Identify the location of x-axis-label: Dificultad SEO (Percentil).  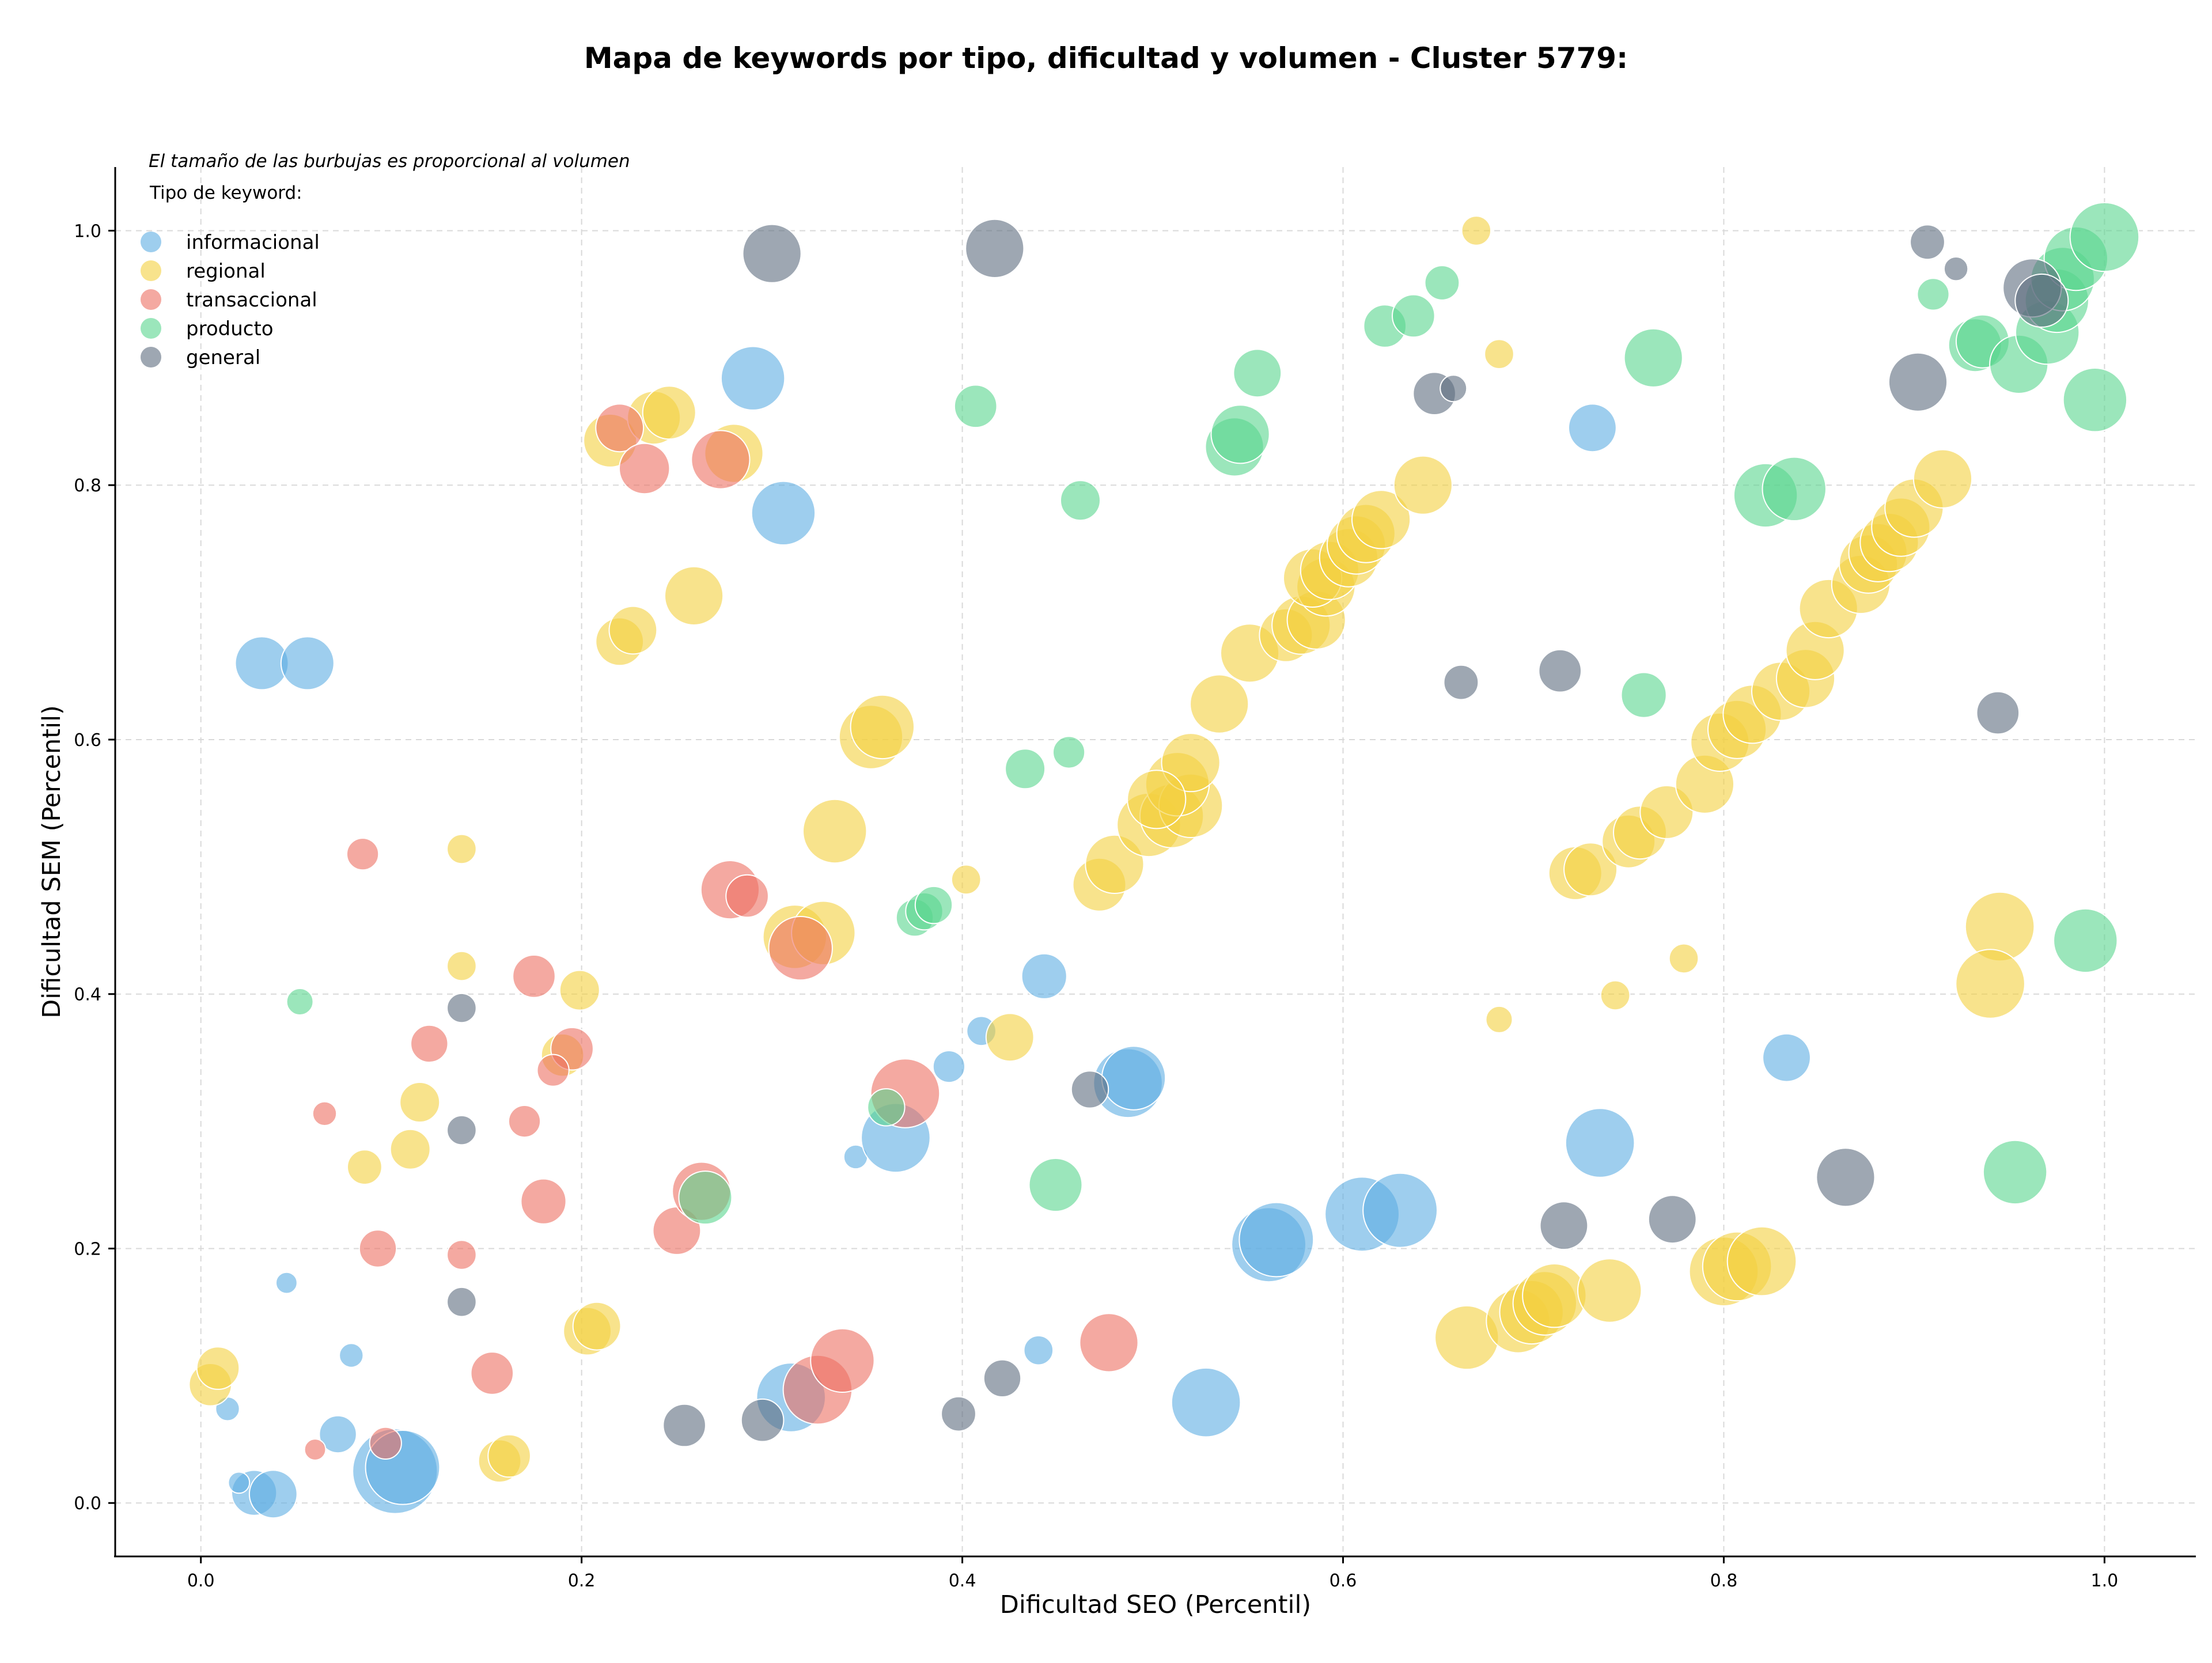
(1155, 1604).